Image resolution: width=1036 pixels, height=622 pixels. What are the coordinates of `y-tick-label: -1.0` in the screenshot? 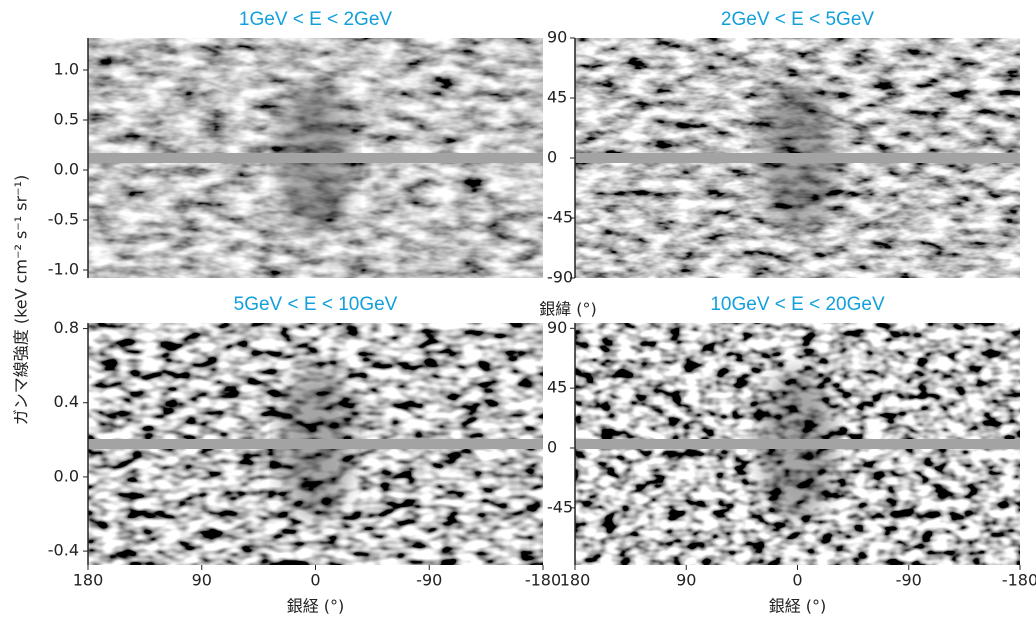 It's located at (63, 269).